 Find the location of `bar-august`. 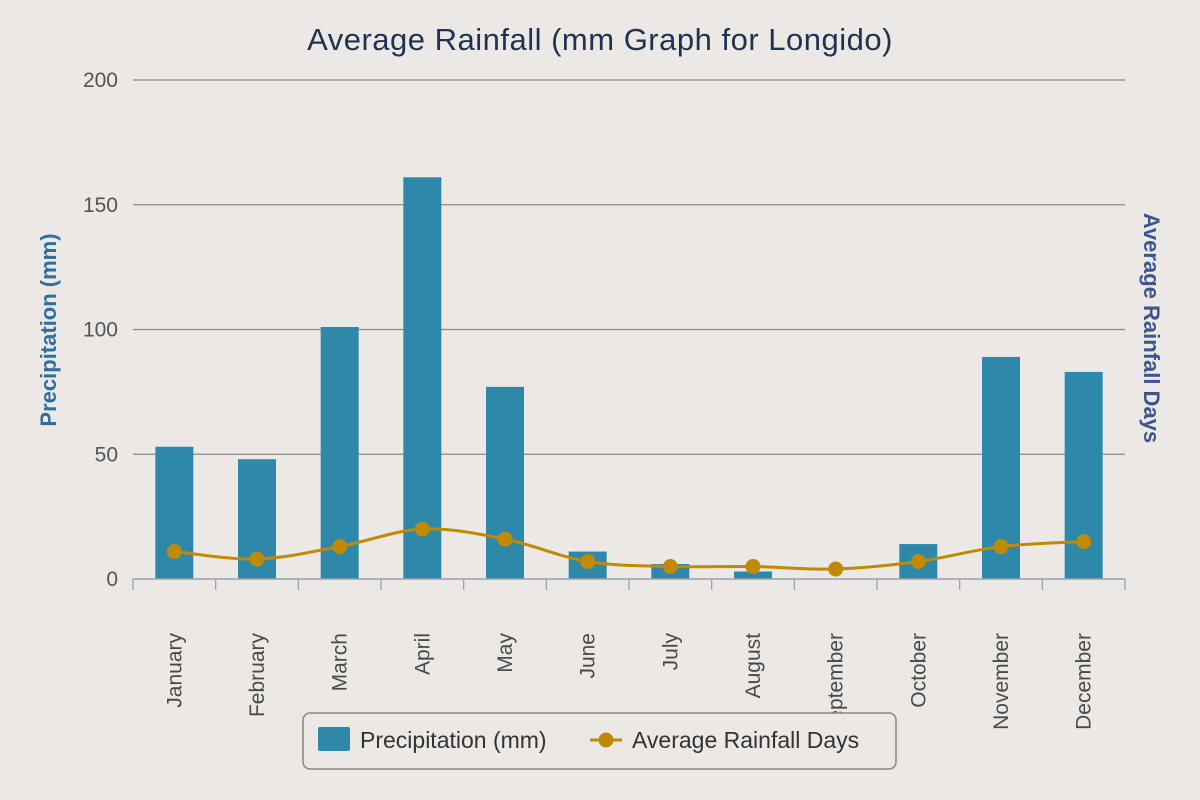

bar-august is located at coordinates (753, 575).